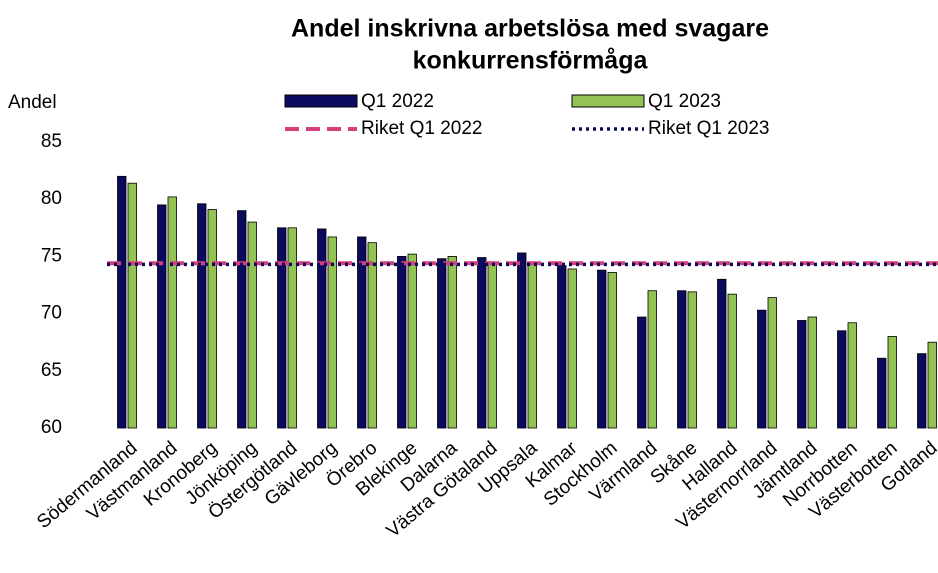 Image resolution: width=938 pixels, height=573 pixels. I want to click on y-axis-label: Andel, so click(32, 102).